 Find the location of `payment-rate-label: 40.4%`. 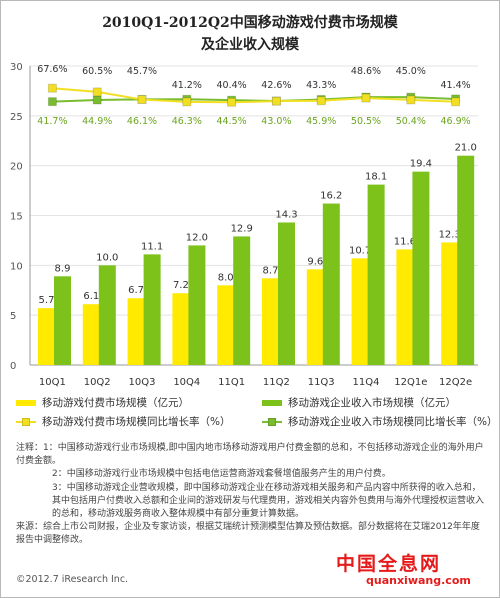

payment-rate-label: 40.4% is located at coordinates (232, 85).